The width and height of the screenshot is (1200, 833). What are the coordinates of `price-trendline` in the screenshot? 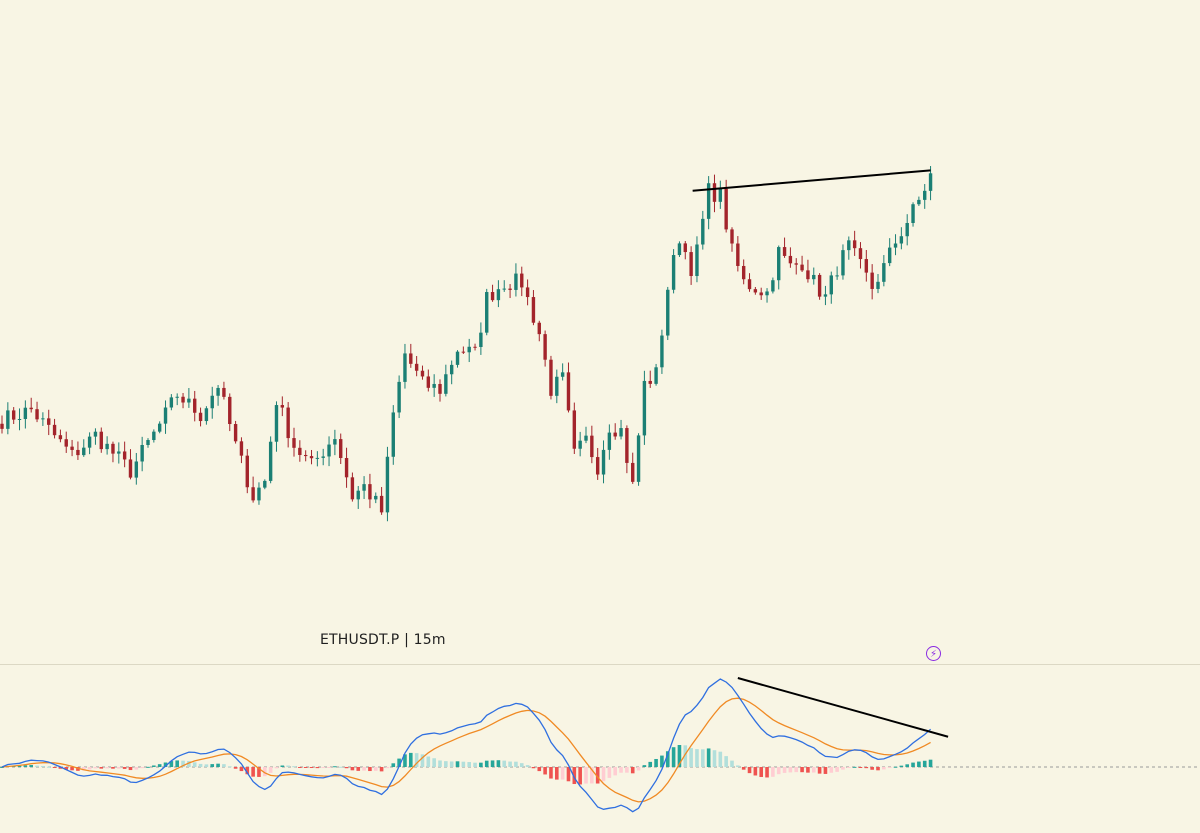 It's located at (811, 180).